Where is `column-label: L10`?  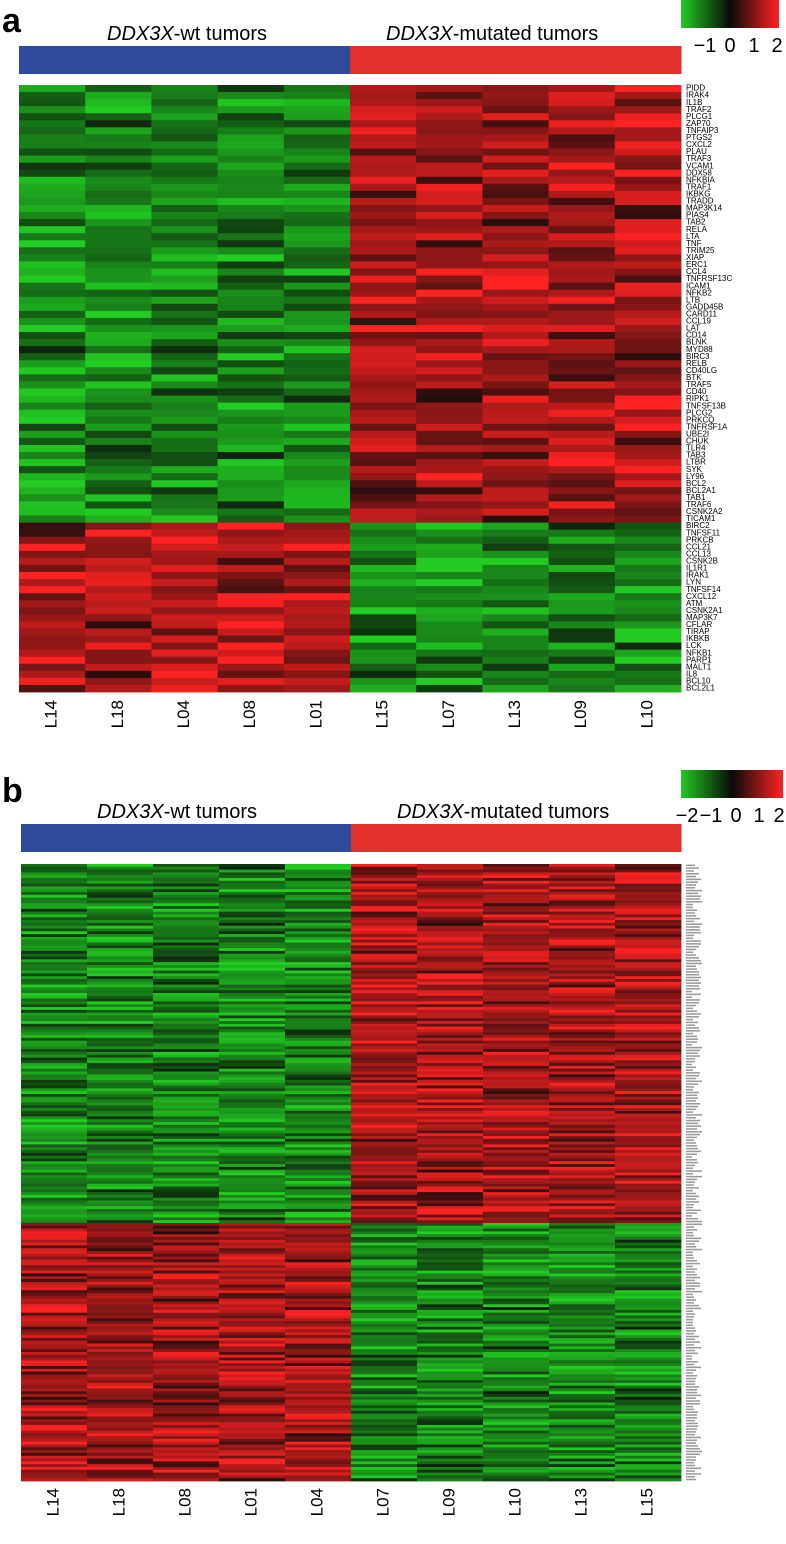 column-label: L10 is located at coordinates (646, 714).